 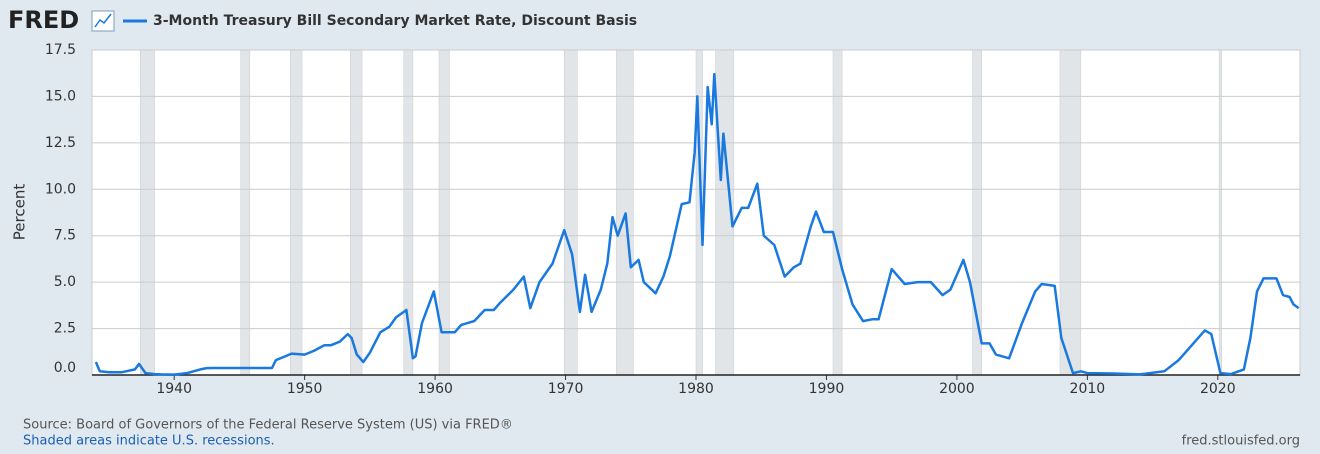 What do you see at coordinates (60, 50) in the screenshot?
I see `y-tick-label: 17.5` at bounding box center [60, 50].